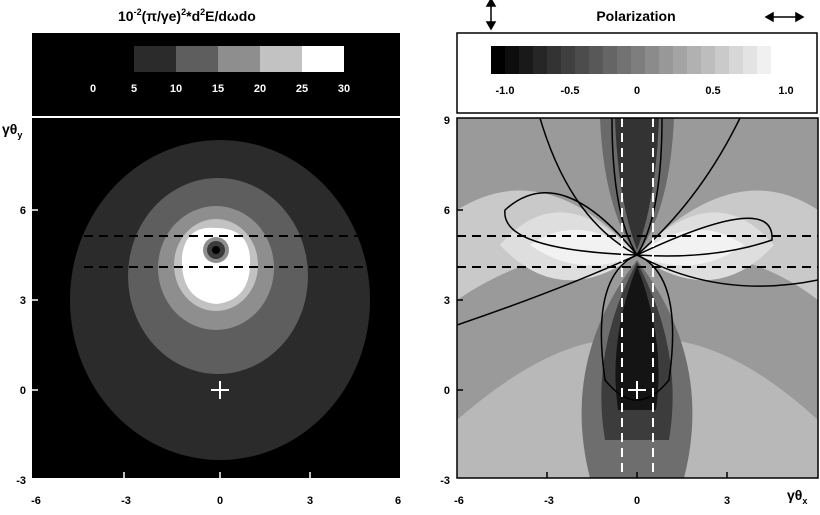 Image resolution: width=820 pixels, height=515 pixels. Describe the element at coordinates (187, 15) in the screenshot. I see `left-title: 10-2(π/γe)2*d2E/dωdo` at that location.